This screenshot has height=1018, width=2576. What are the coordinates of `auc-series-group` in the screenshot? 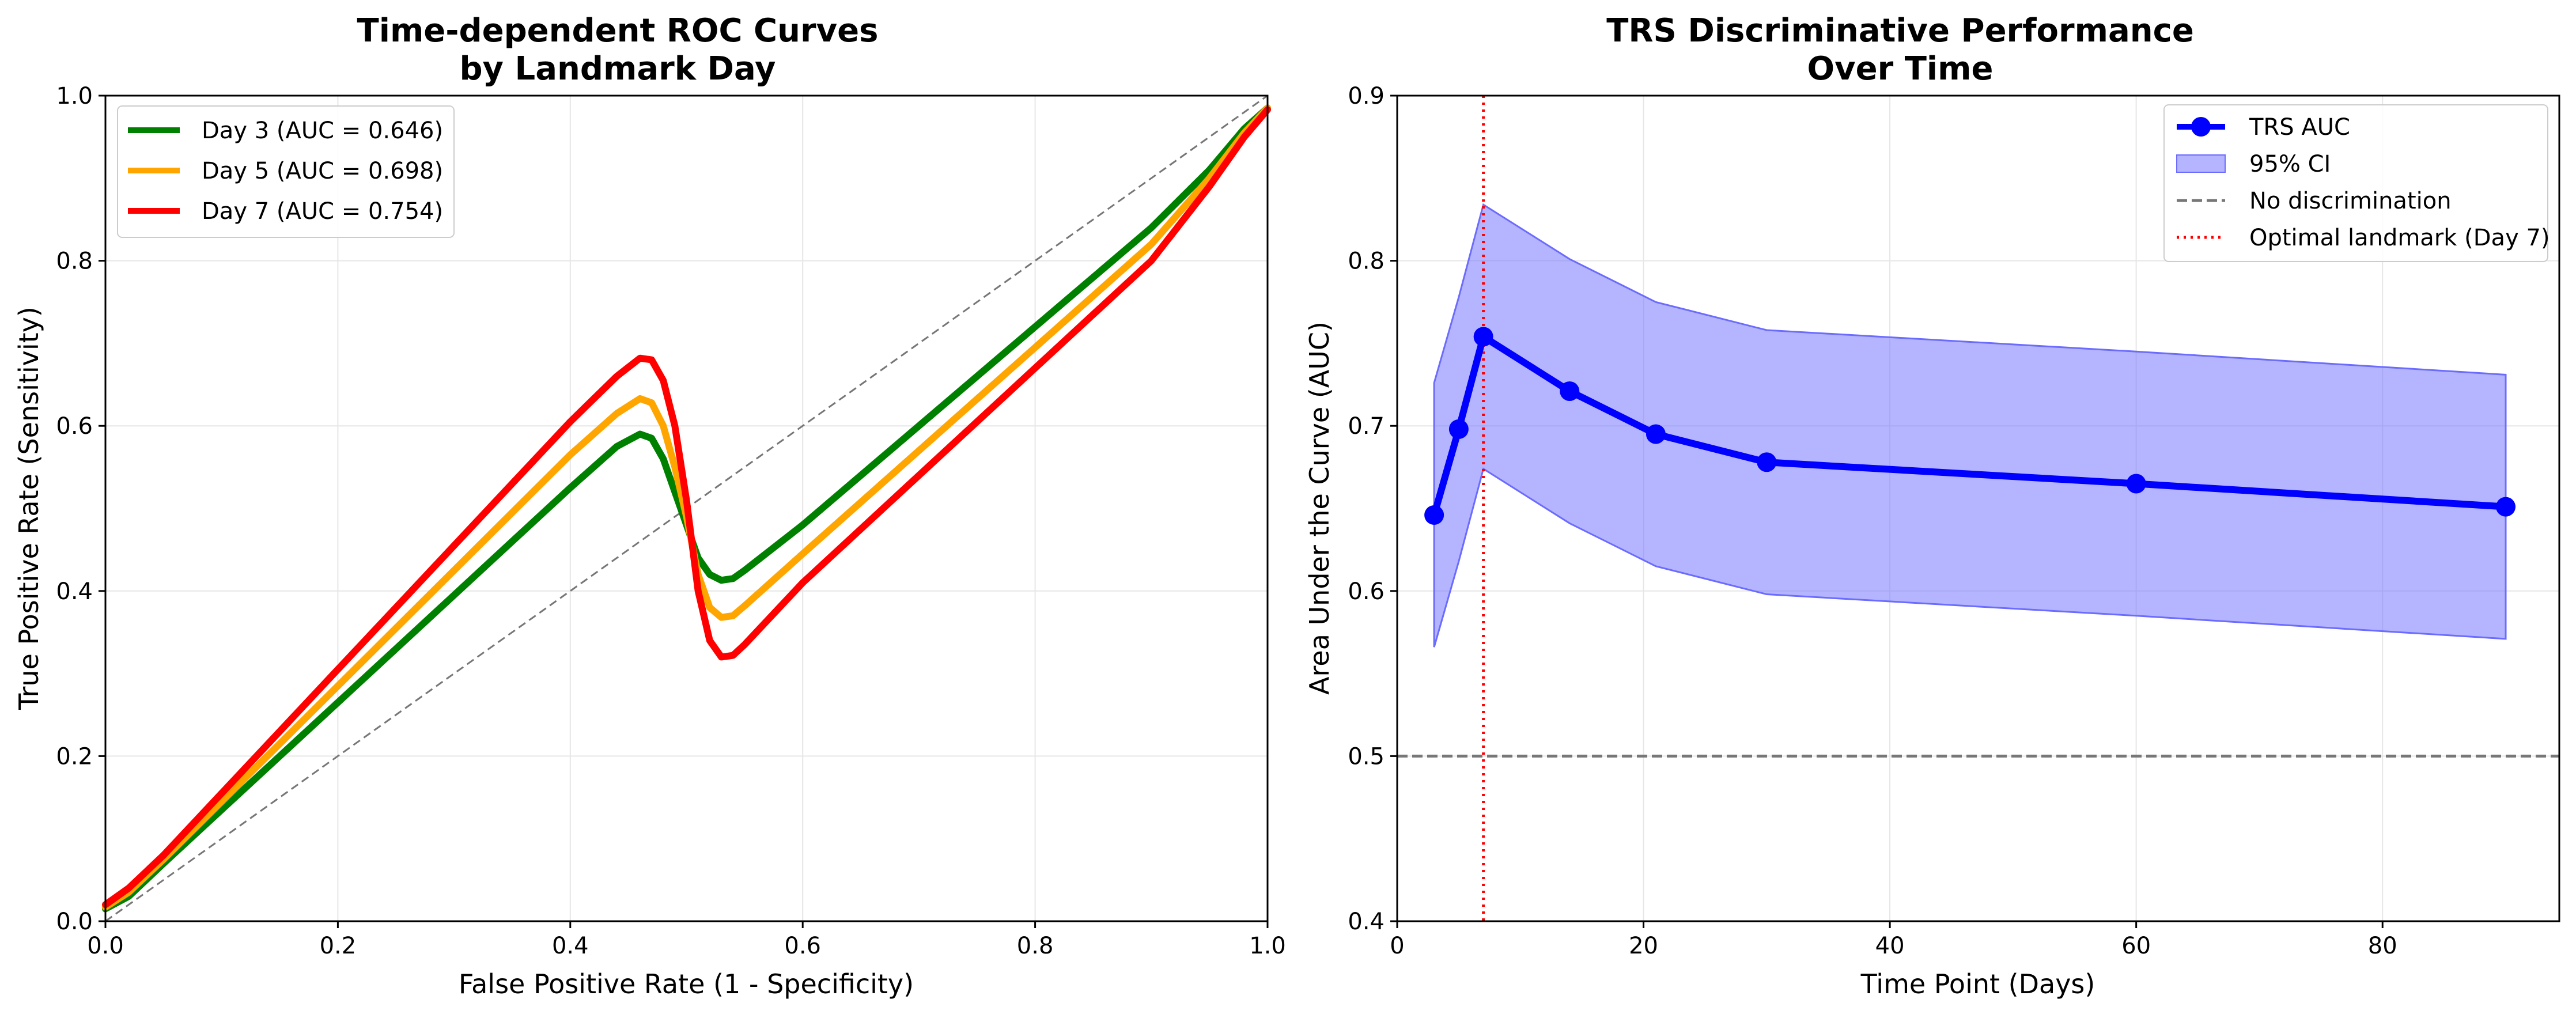 It's located at (1970, 426).